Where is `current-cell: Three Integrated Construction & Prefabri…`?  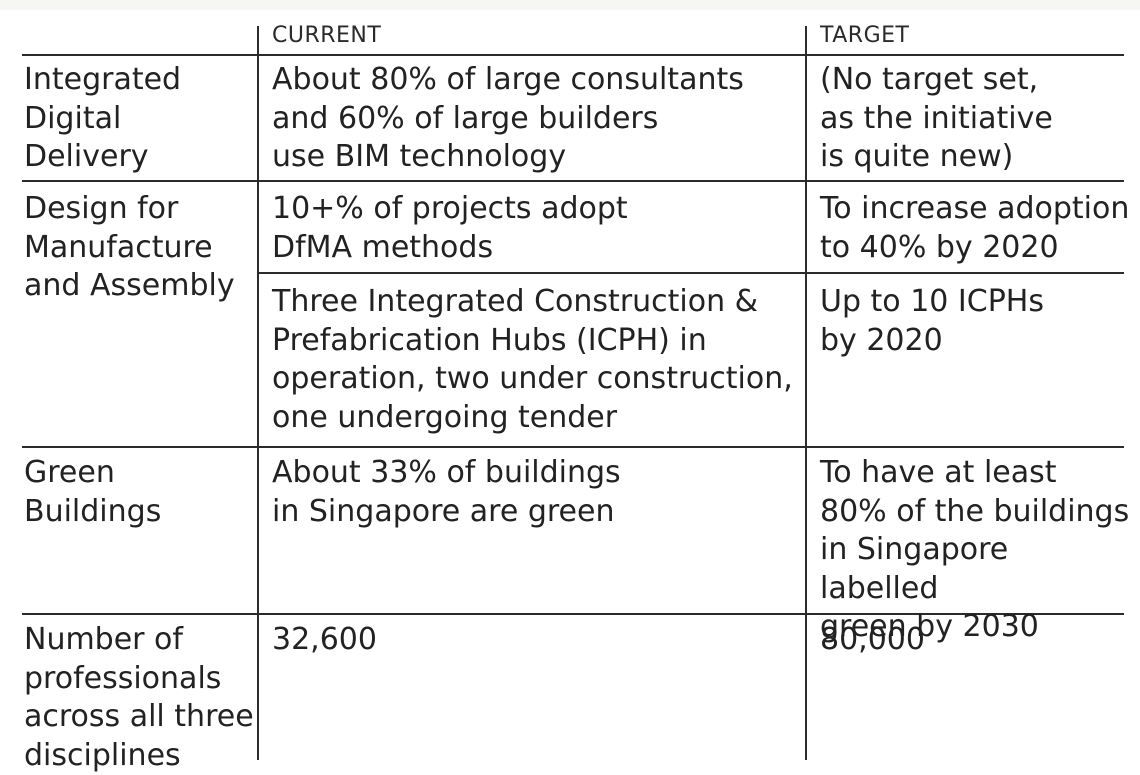 current-cell: Three Integrated Construction & Prefabri… is located at coordinates (532, 359).